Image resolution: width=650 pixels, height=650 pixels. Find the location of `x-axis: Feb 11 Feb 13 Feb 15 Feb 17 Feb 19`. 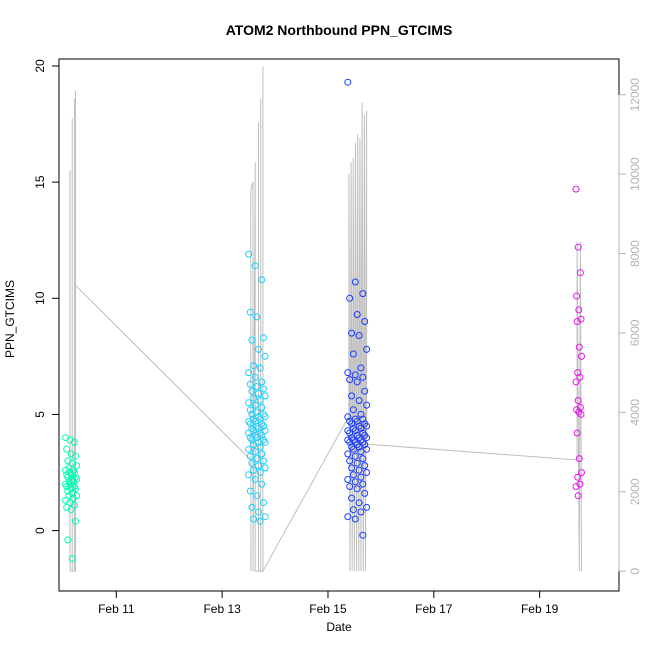

x-axis: Feb 11 Feb 13 Feb 15 Feb 17 Feb 19 is located at coordinates (328, 603).